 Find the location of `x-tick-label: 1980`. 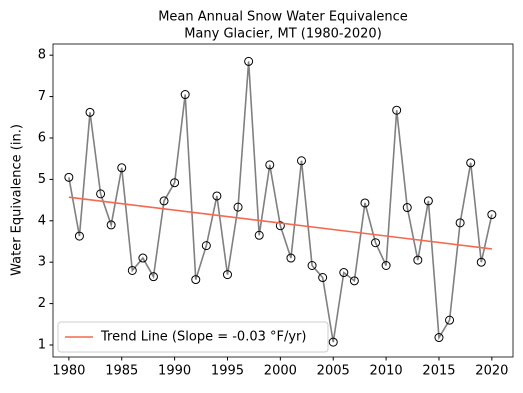

x-tick-label: 1980 is located at coordinates (68, 371).